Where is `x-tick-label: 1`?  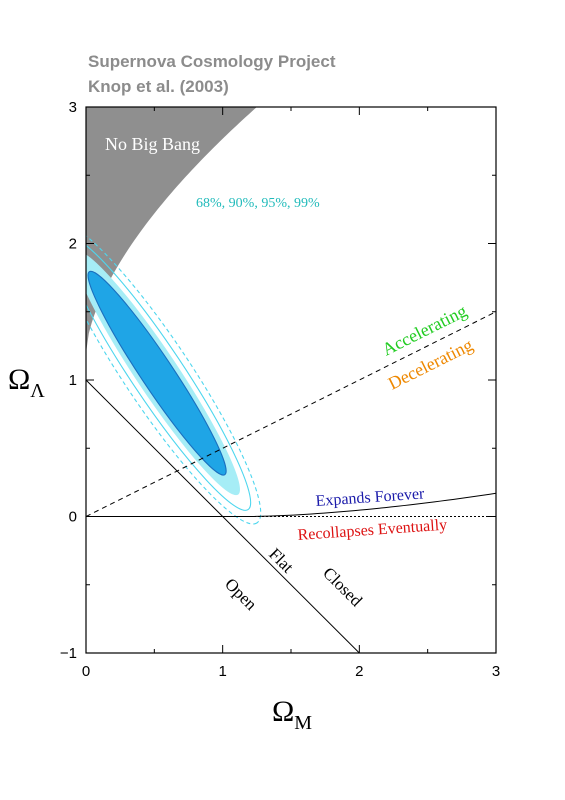
x-tick-label: 1 is located at coordinates (222, 671).